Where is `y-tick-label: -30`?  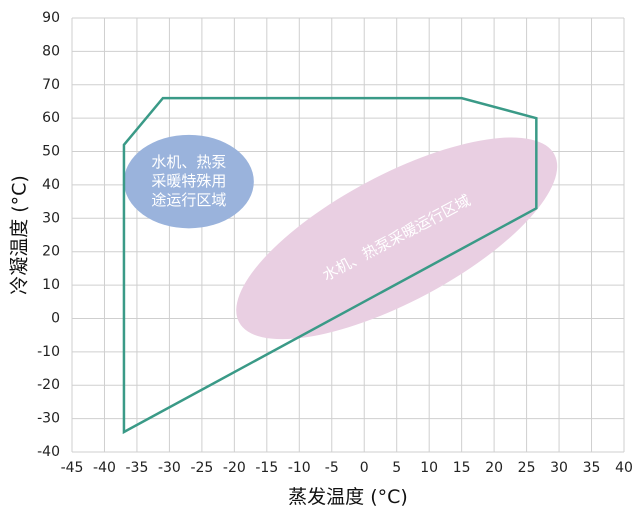 y-tick-label: -30 is located at coordinates (48, 419).